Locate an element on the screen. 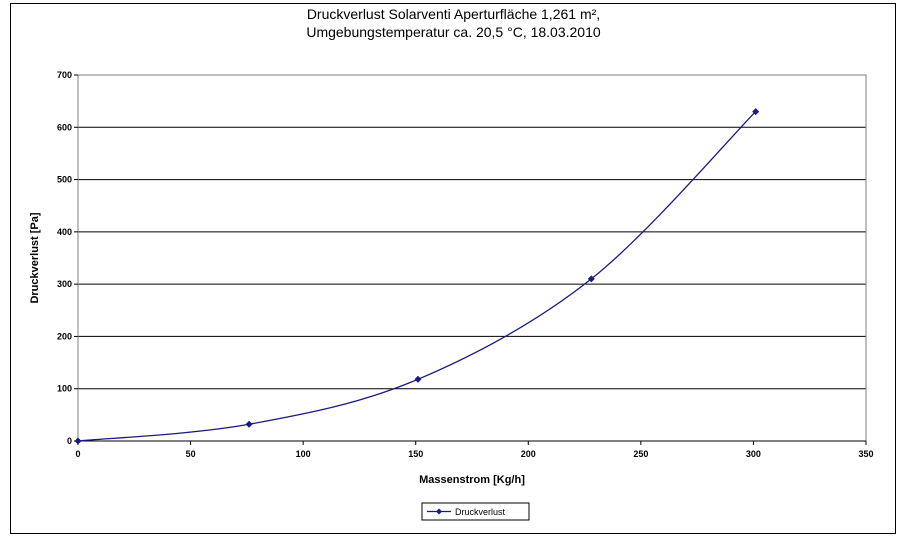  x-tick-label-100: 100 is located at coordinates (303, 454).